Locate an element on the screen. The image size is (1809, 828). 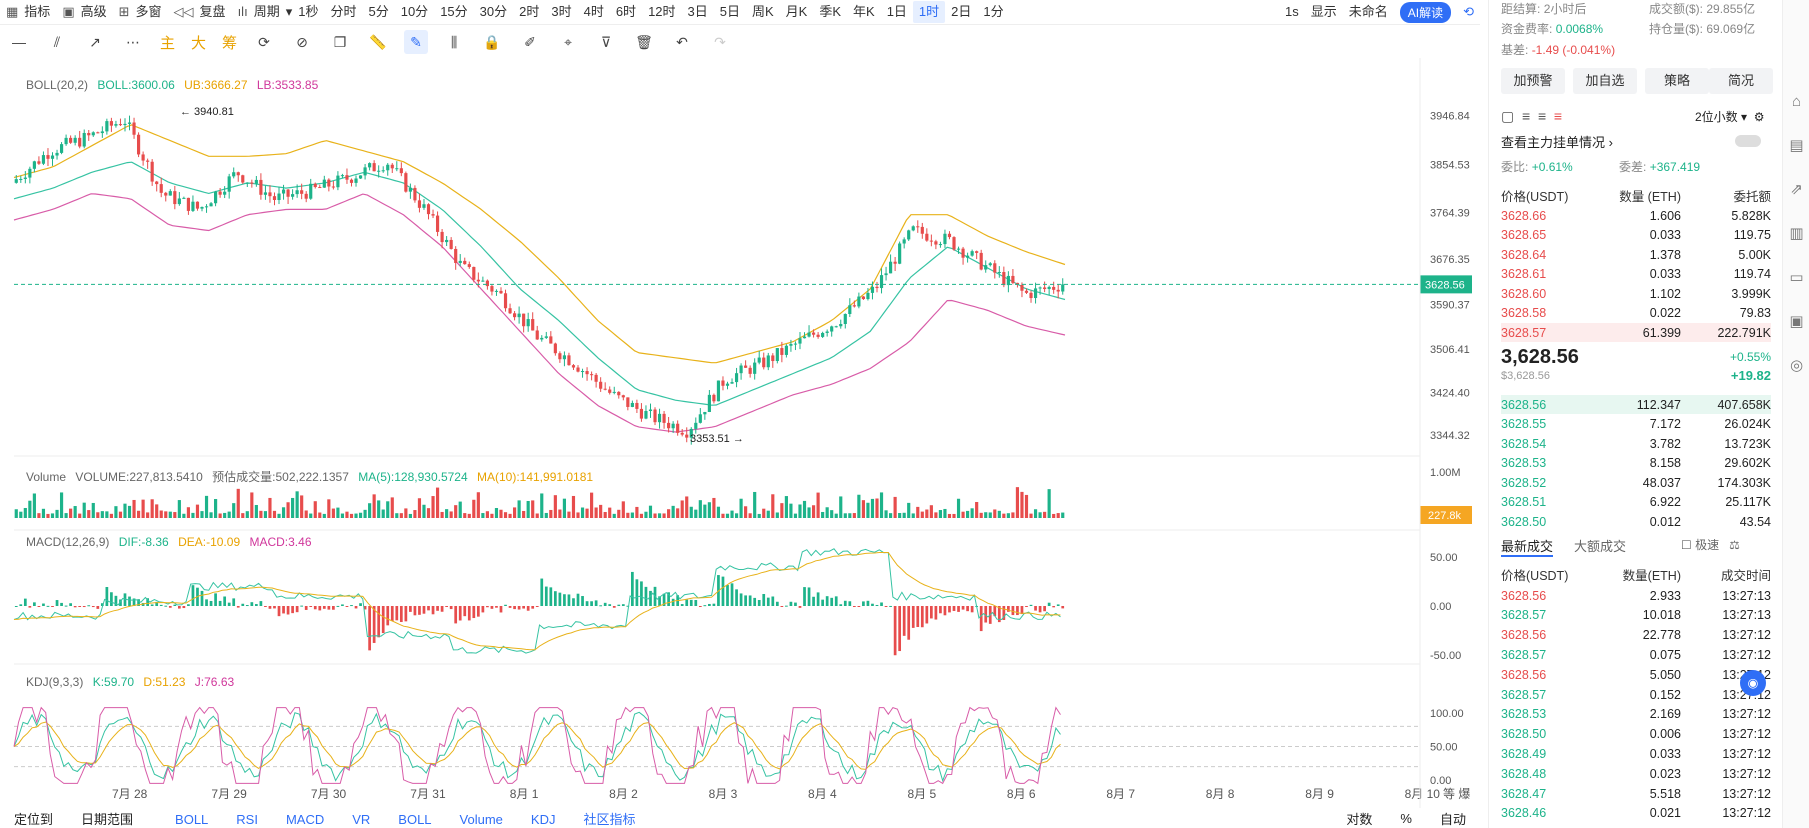
bottom-tab-6: KDJ is located at coordinates (543, 819).